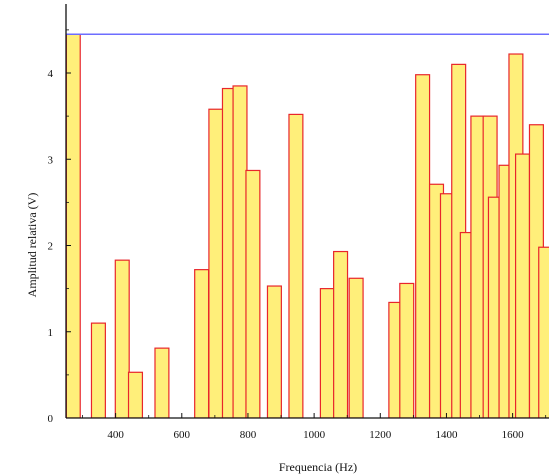 Image resolution: width=549 pixels, height=476 pixels. Describe the element at coordinates (32, 245) in the screenshot. I see `y-axis-title: Amplitud relativa (V)` at that location.